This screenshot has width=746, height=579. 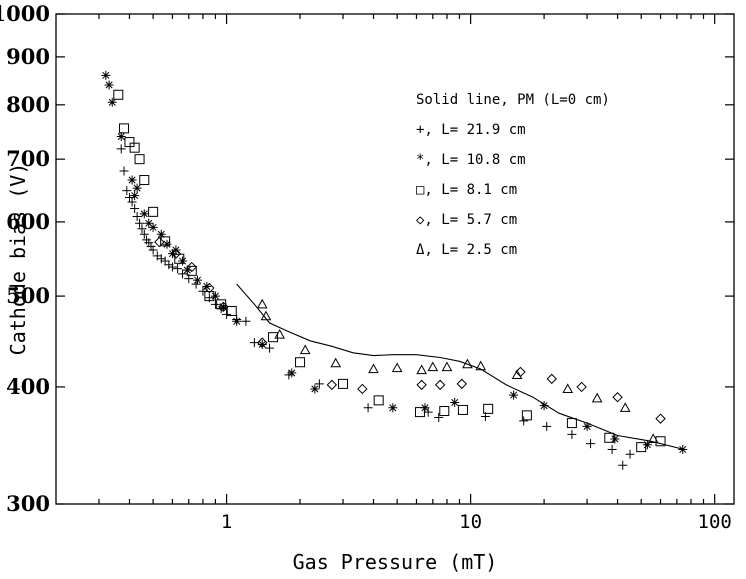 I want to click on y-axis-label: Cathode bias (V), so click(x=18, y=259).